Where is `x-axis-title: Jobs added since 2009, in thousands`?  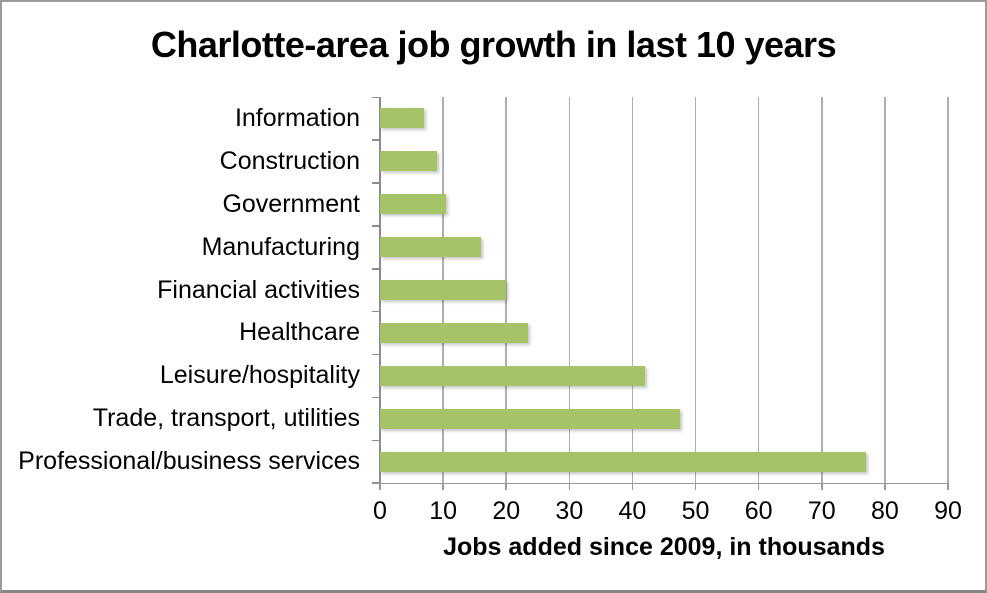
x-axis-title: Jobs added since 2009, in thousands is located at coordinates (664, 547).